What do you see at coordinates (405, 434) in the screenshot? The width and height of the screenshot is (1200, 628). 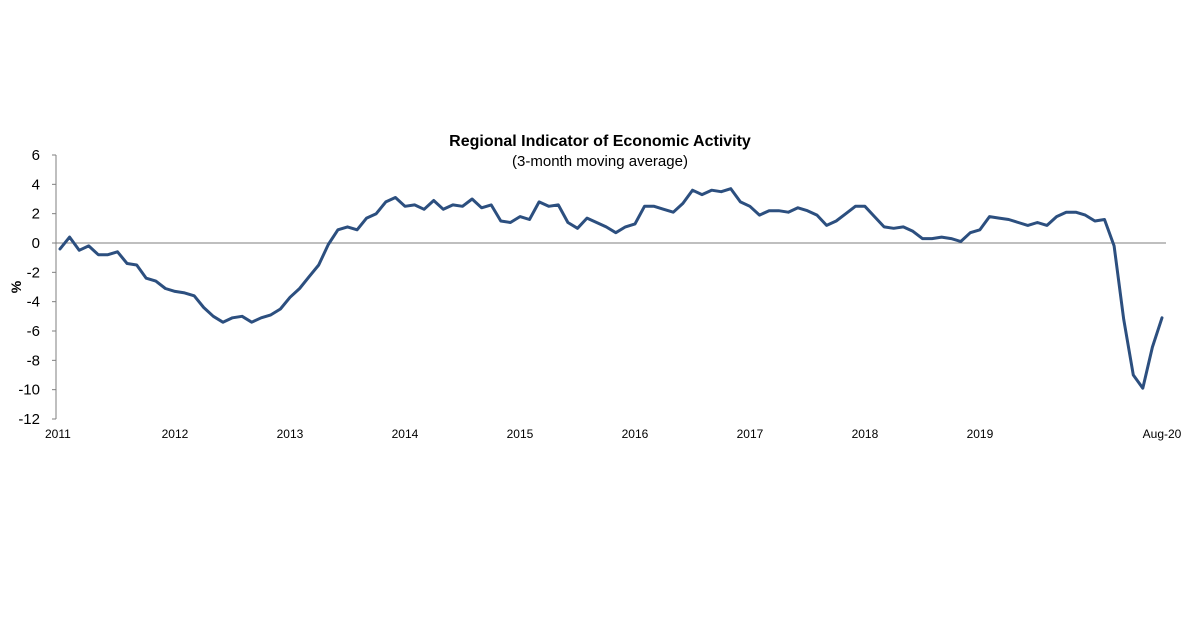 I see `x-tick-label: 2014` at bounding box center [405, 434].